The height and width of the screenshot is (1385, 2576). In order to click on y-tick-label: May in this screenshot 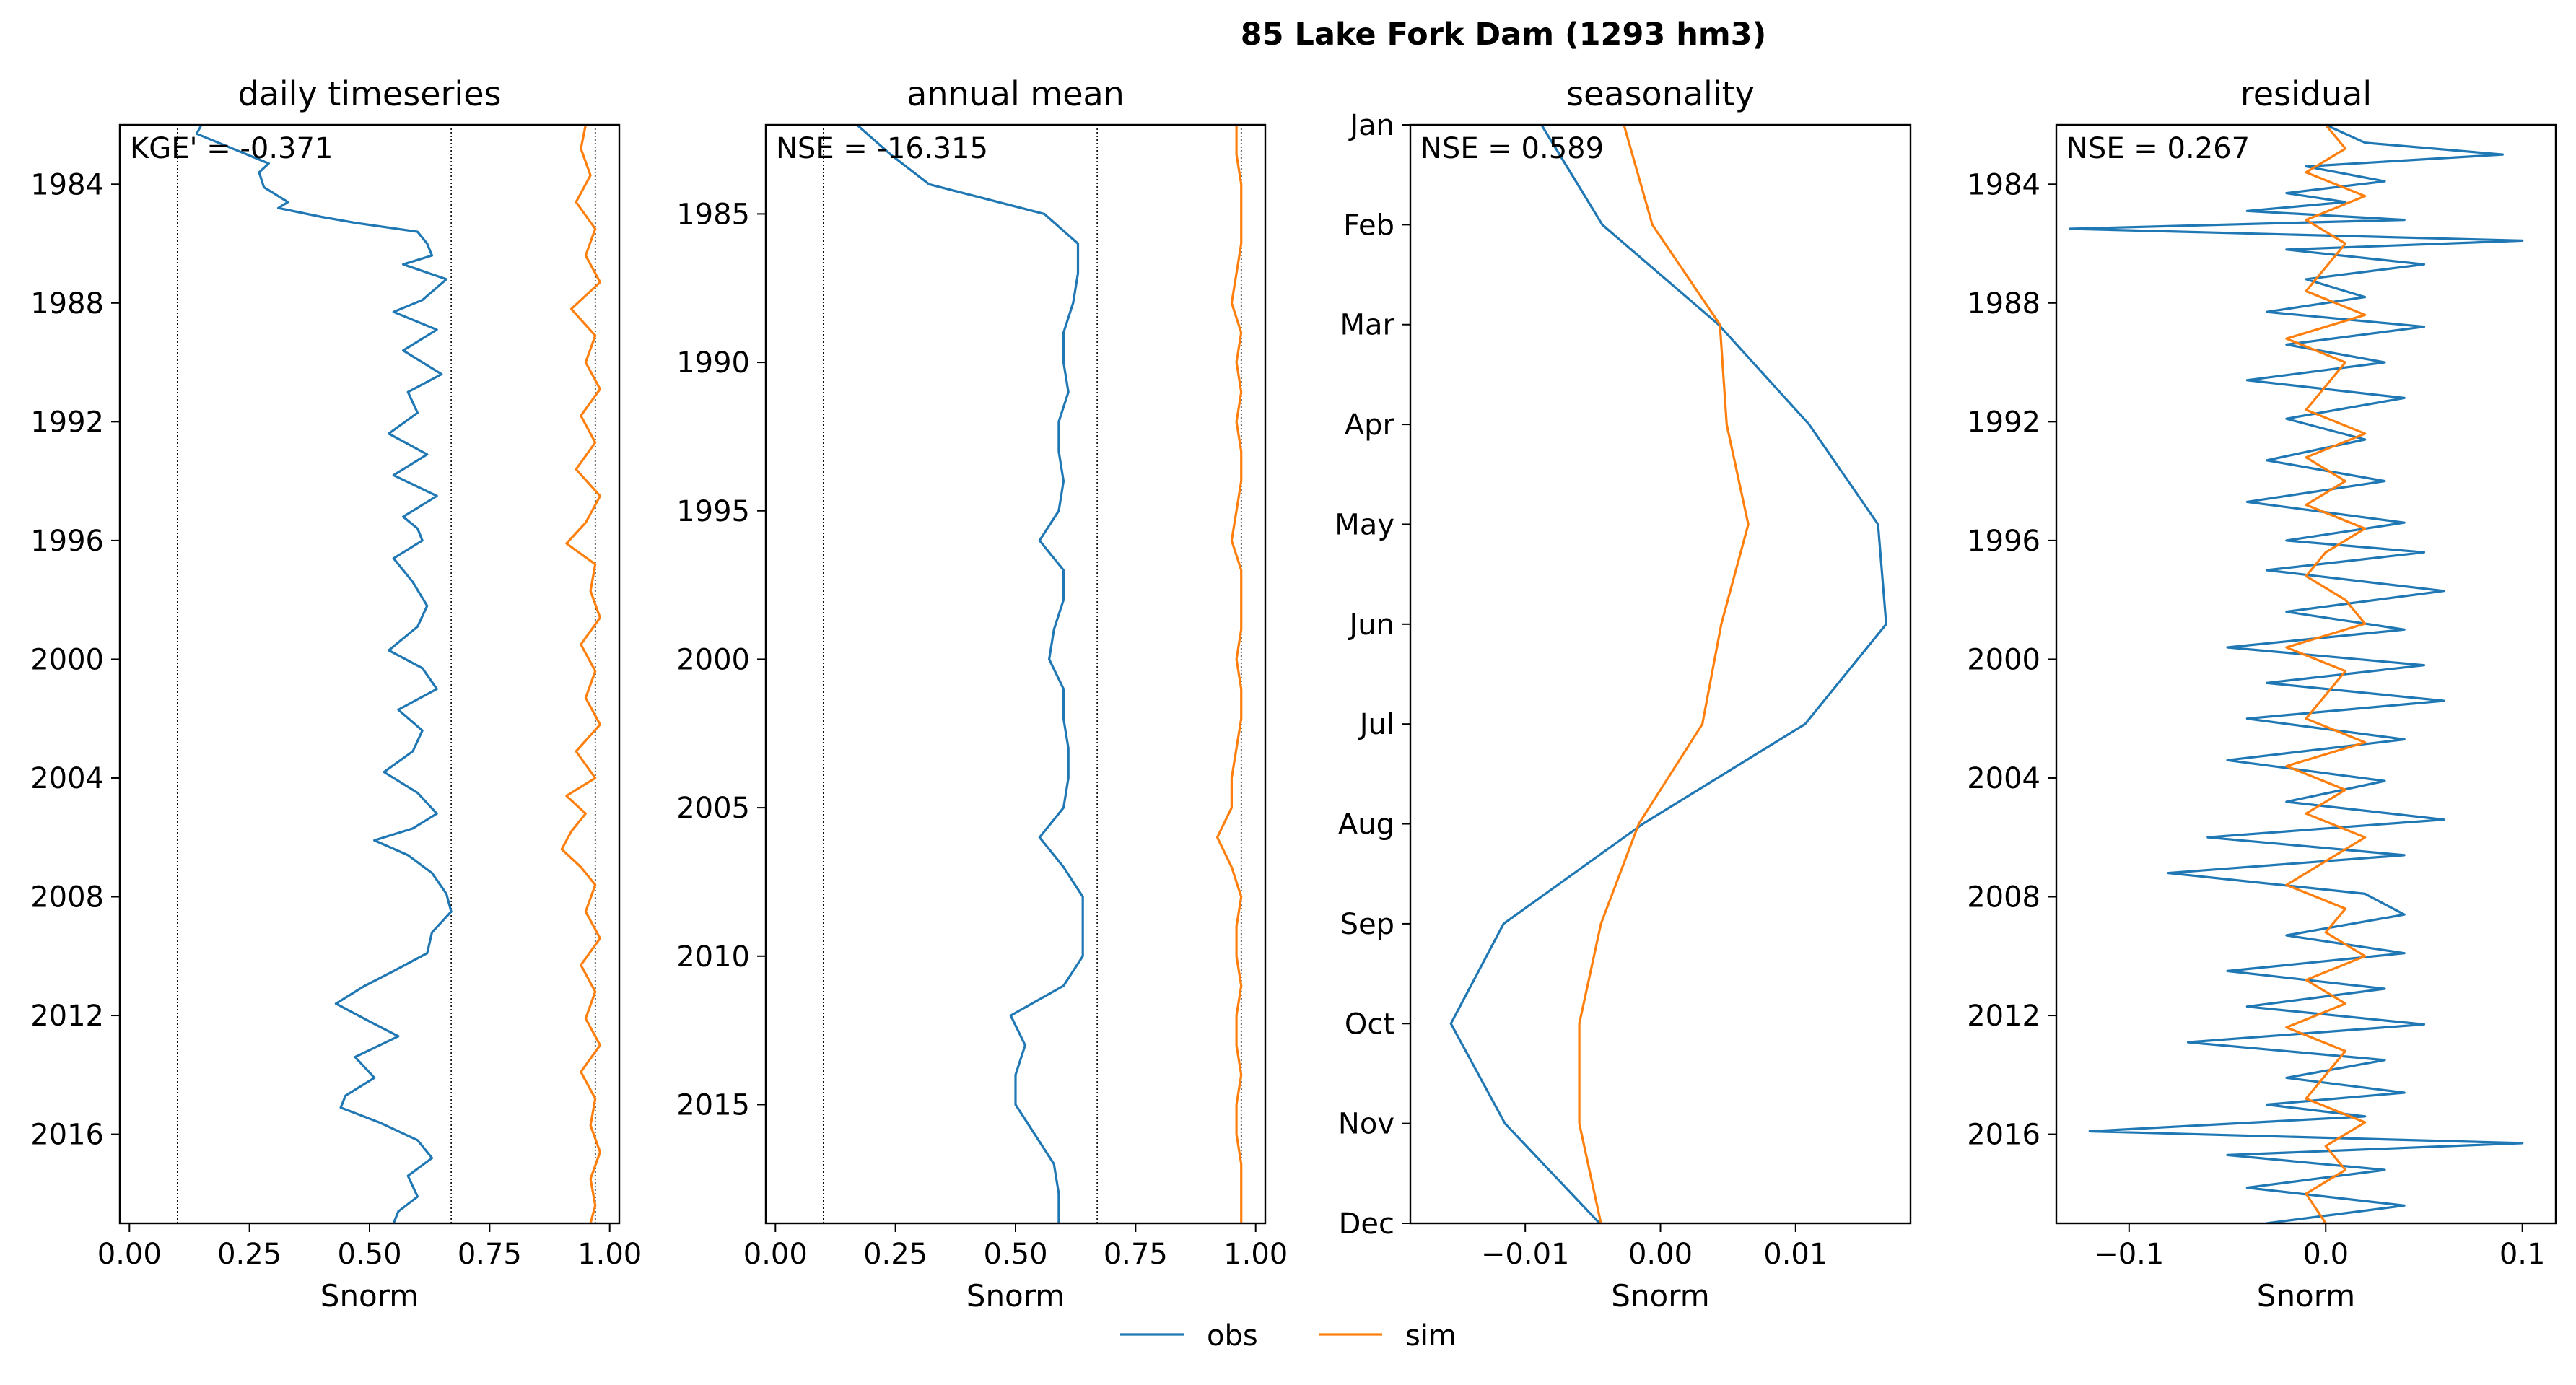, I will do `click(1364, 524)`.